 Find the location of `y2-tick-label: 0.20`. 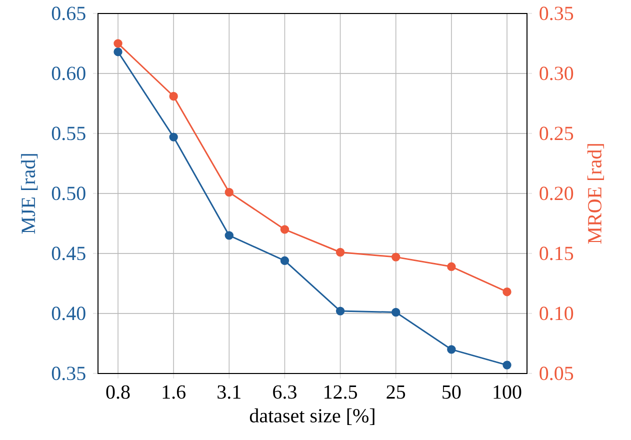

y2-tick-label: 0.20 is located at coordinates (557, 193).